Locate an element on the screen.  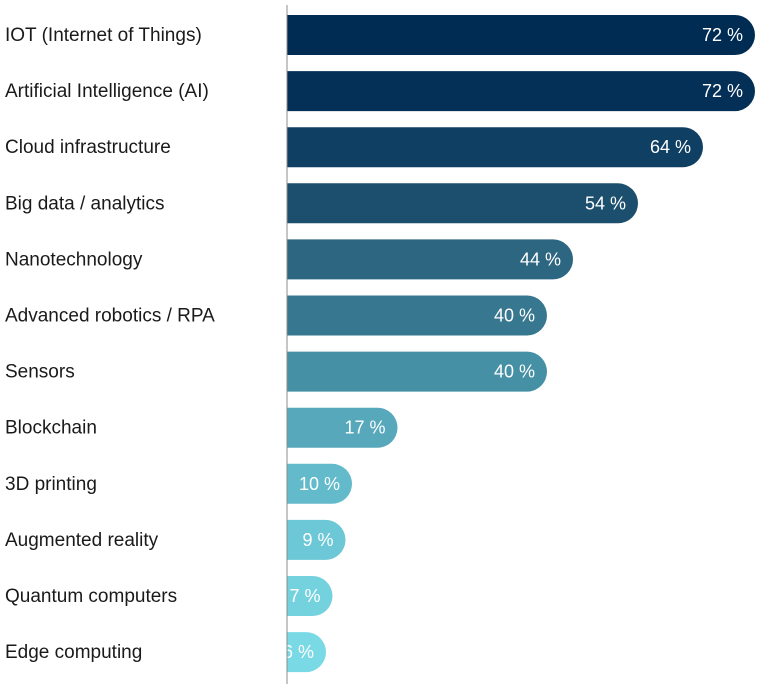
category-label-4: Nanotechnology is located at coordinates (74, 259).